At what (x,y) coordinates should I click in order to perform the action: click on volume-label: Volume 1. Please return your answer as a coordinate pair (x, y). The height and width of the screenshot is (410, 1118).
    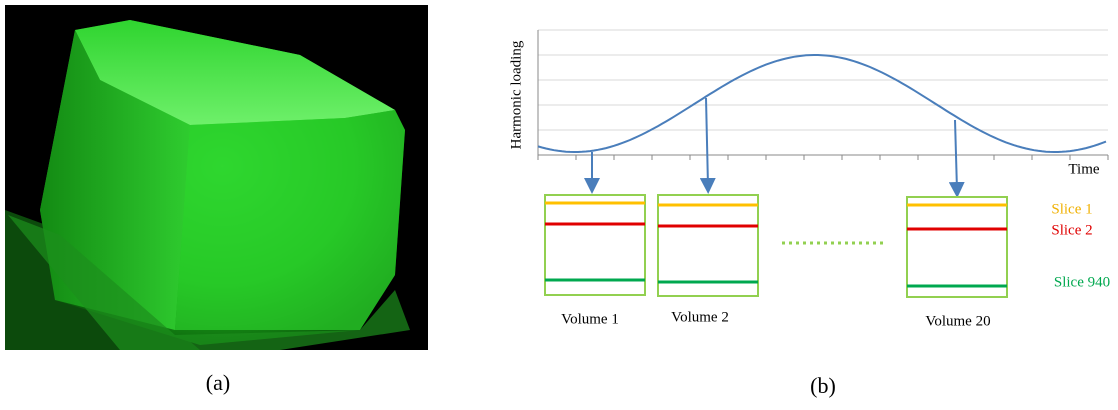
    Looking at the image, I should click on (590, 319).